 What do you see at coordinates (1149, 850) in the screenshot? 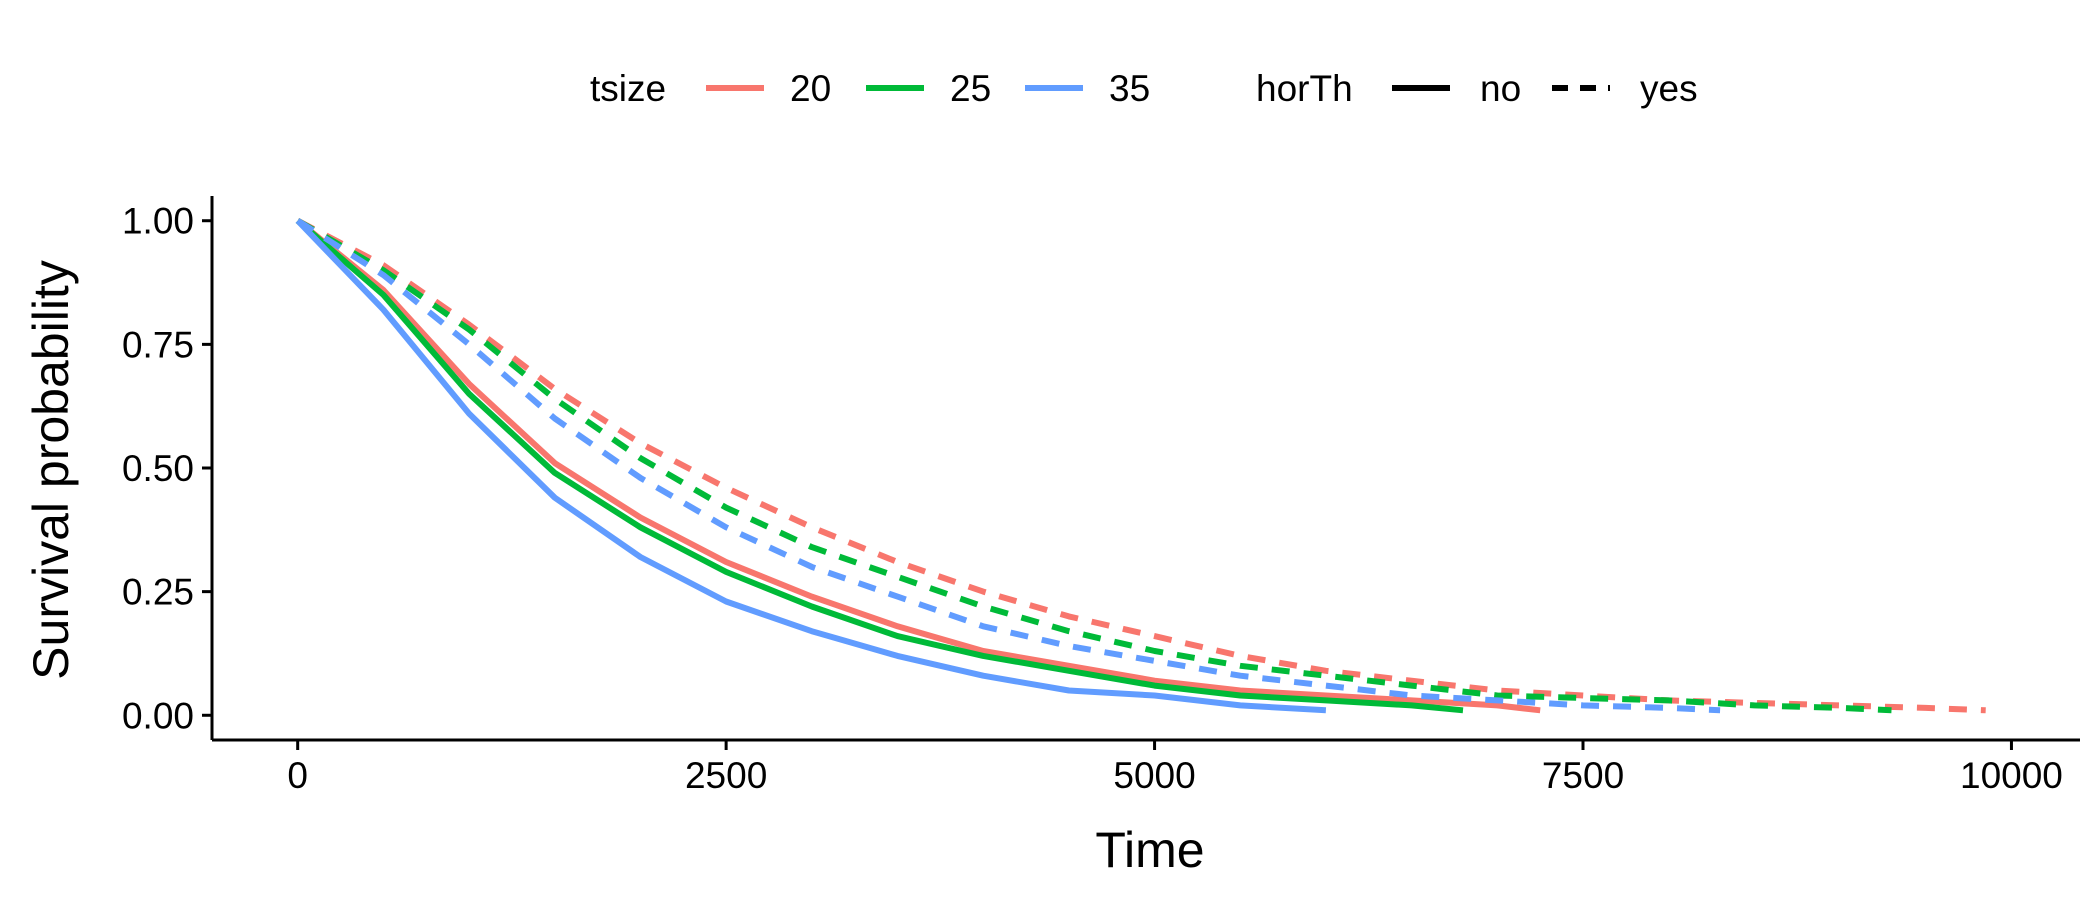
I see `x-axis-title: Time` at bounding box center [1149, 850].